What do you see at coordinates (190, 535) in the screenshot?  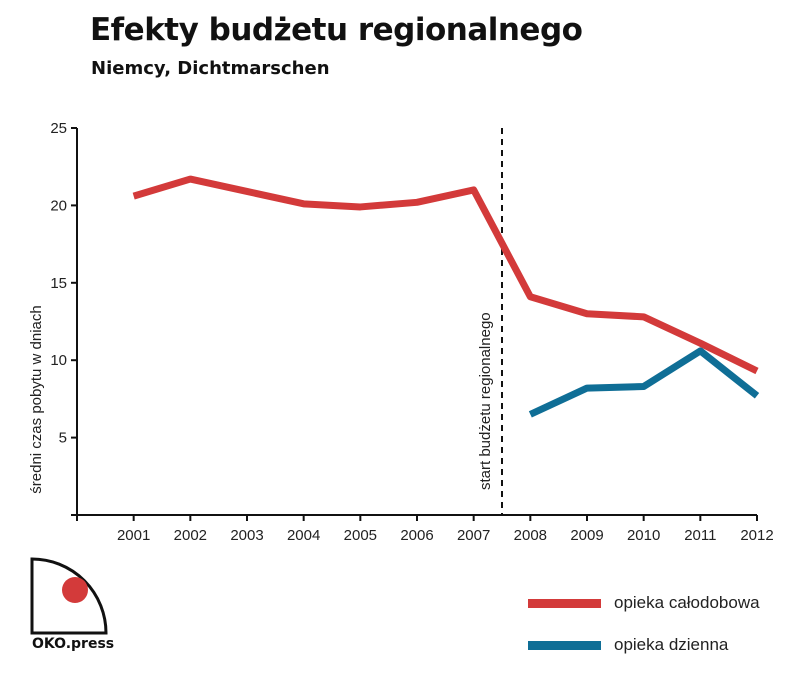 I see `x-tick-label: 2002` at bounding box center [190, 535].